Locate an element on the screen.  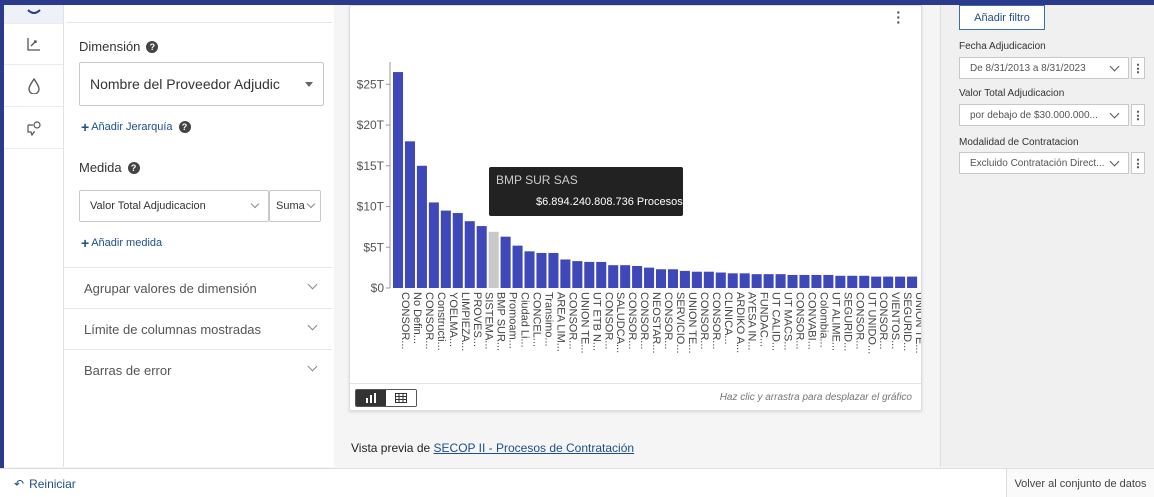
y-tick-label: $20T is located at coordinates (371, 125).